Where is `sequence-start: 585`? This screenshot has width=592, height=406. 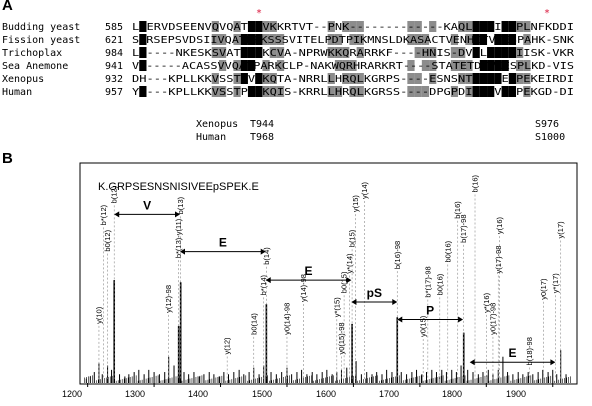
sequence-start: 585 is located at coordinates (114, 27).